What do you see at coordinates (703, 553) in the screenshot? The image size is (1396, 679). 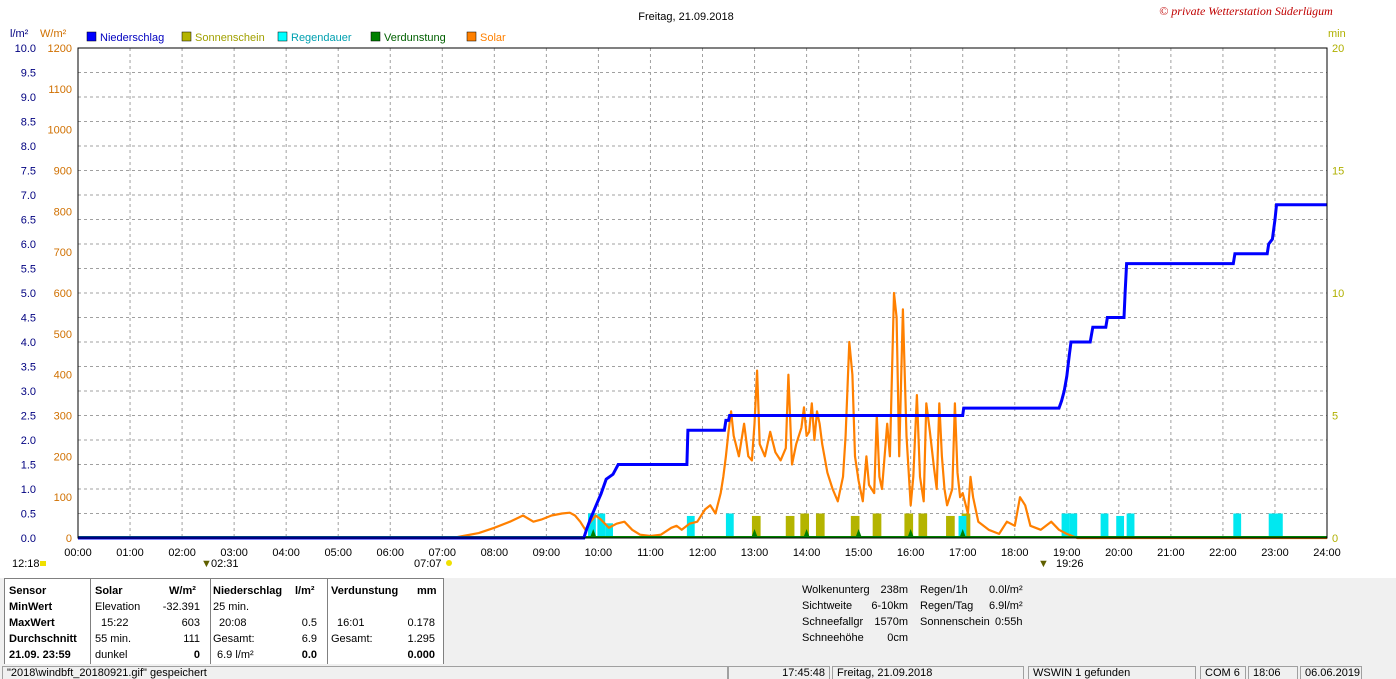 I see `x-tick-label: 12:00` at bounding box center [703, 553].